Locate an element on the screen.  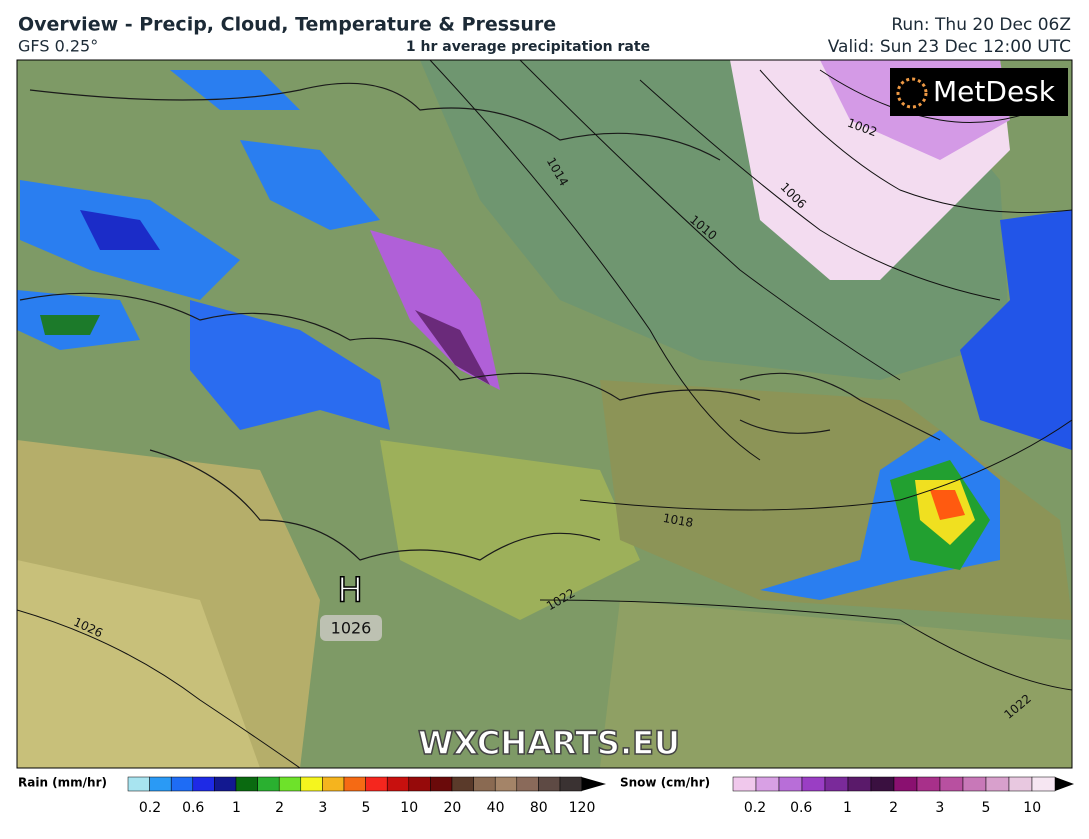
legend: 0.2 0.6 1 2 3 5 10 20 40 80 120 0.2 0.6 1 2 3 5 10 is located at coordinates (600, 796).